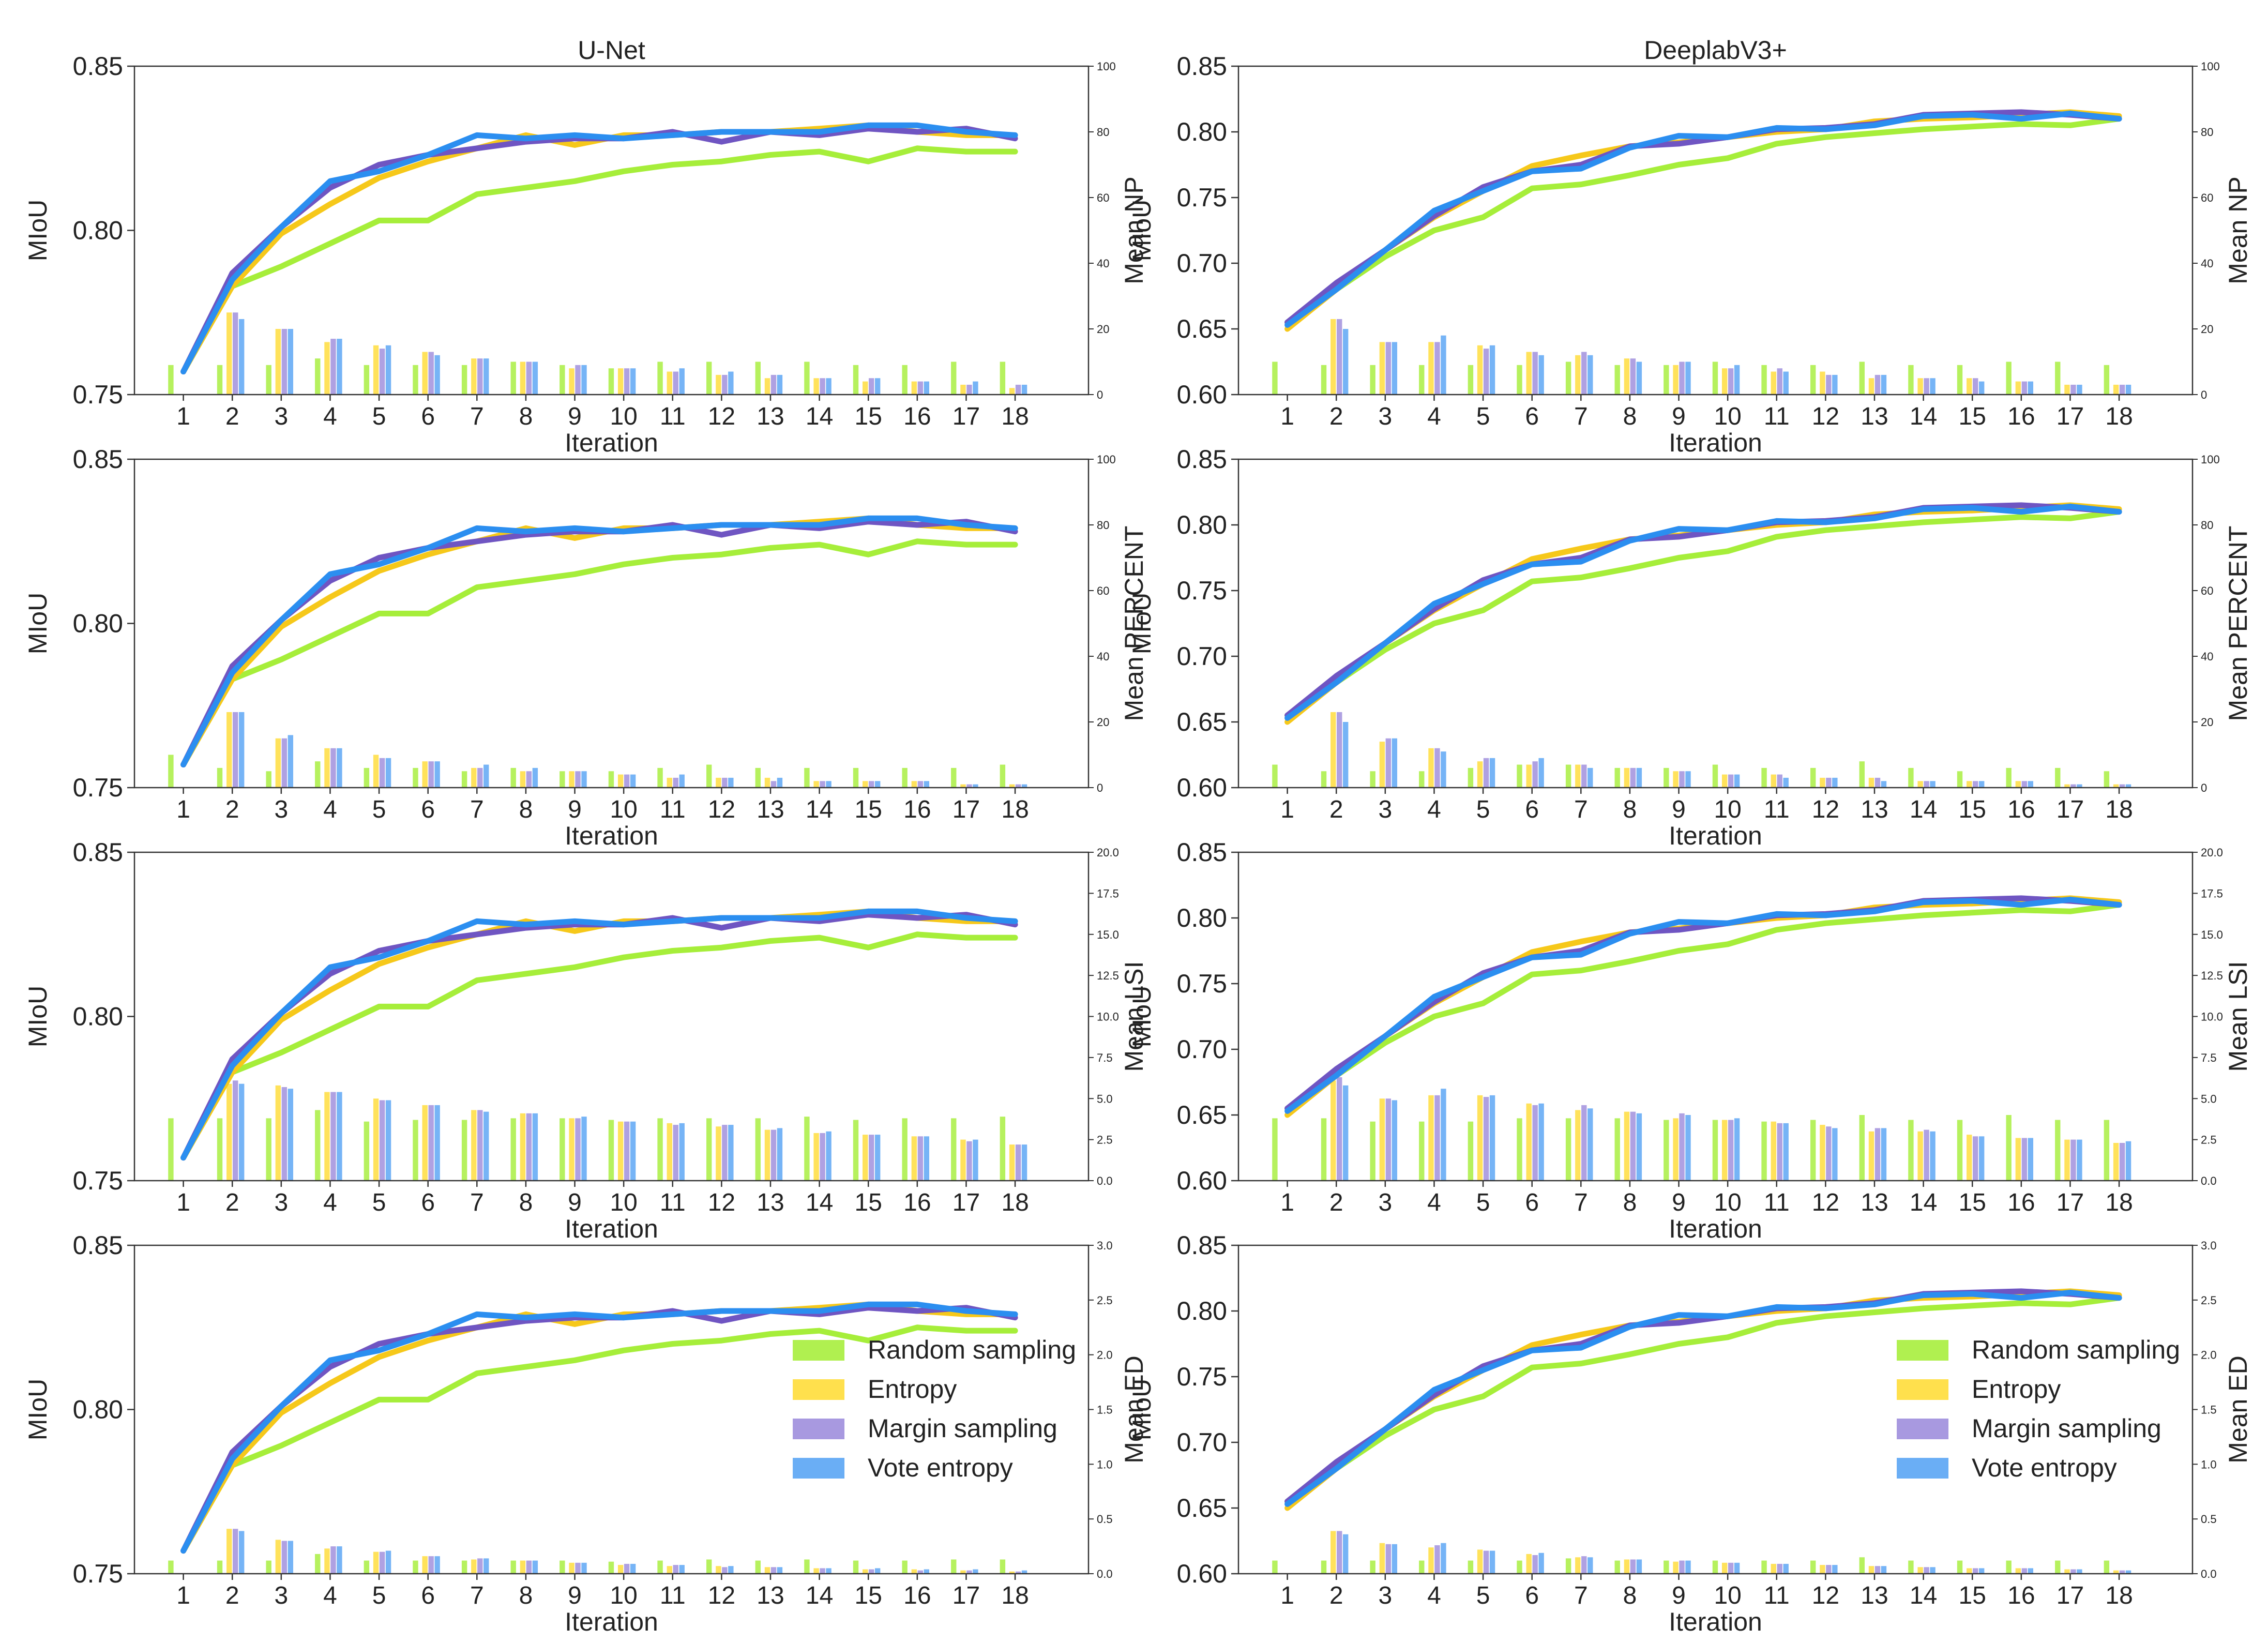 The image size is (2268, 1643). I want to click on legend-label: Margin sampling, so click(962, 1428).